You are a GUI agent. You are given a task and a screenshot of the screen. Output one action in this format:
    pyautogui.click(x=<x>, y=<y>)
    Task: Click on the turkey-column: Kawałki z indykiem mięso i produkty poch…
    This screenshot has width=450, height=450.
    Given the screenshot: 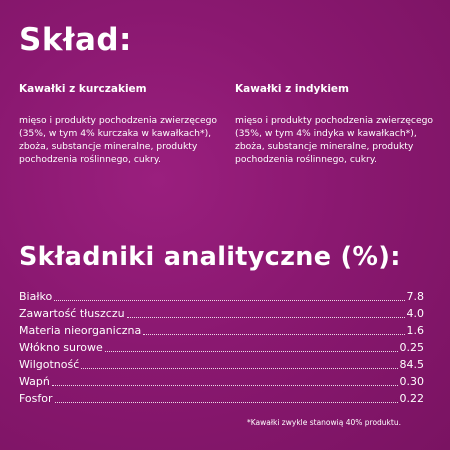 What is the action you would take?
    pyautogui.click(x=335, y=124)
    